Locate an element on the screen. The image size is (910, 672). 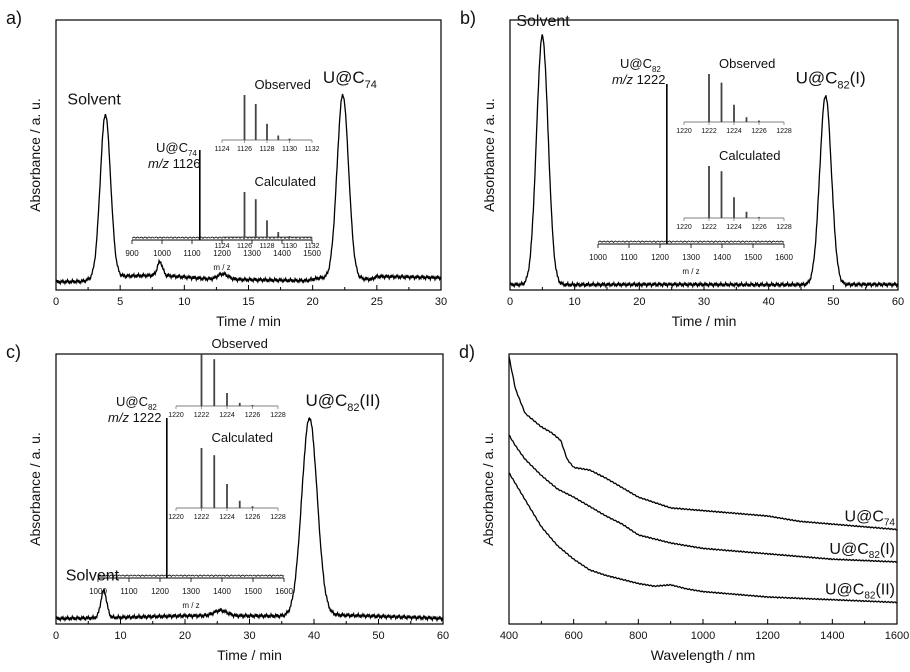
ms-peak-label: U@C74 is located at coordinates (176, 149).